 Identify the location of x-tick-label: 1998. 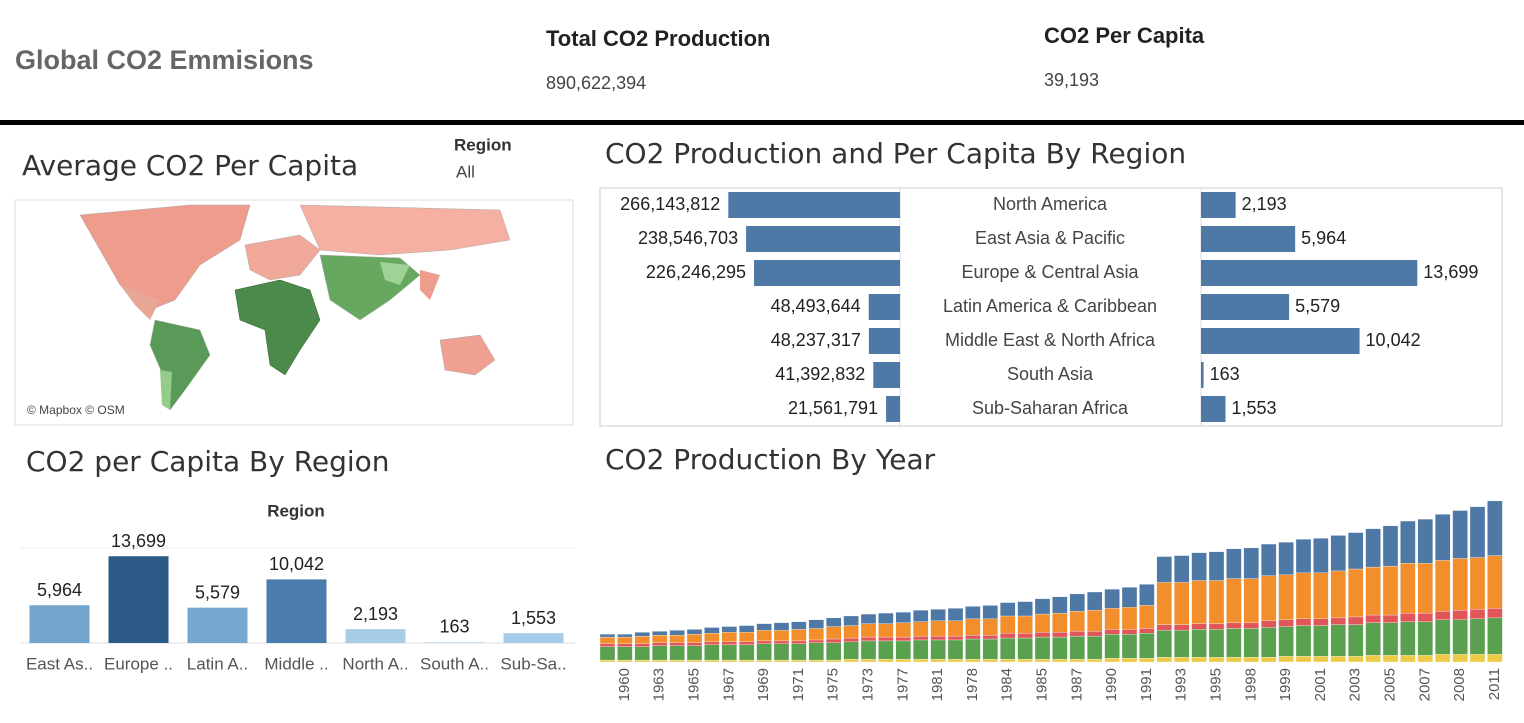
(1250, 684).